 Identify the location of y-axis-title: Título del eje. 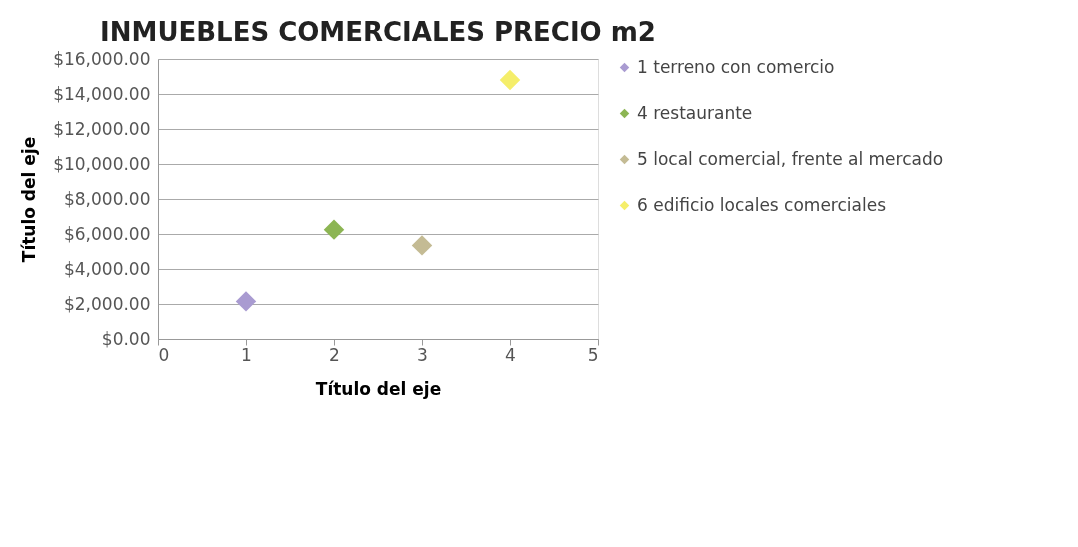
(29, 199).